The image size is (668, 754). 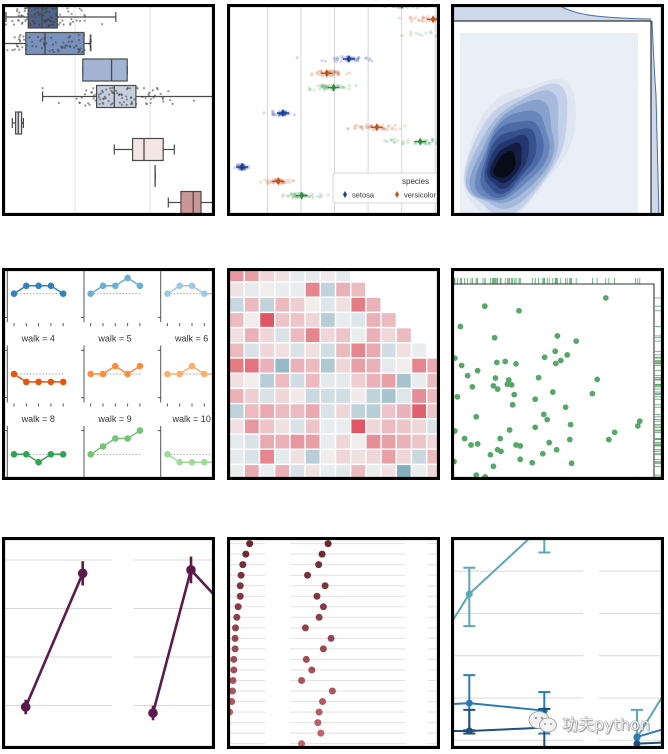 What do you see at coordinates (114, 419) in the screenshot?
I see `facet-title: walk = 9` at bounding box center [114, 419].